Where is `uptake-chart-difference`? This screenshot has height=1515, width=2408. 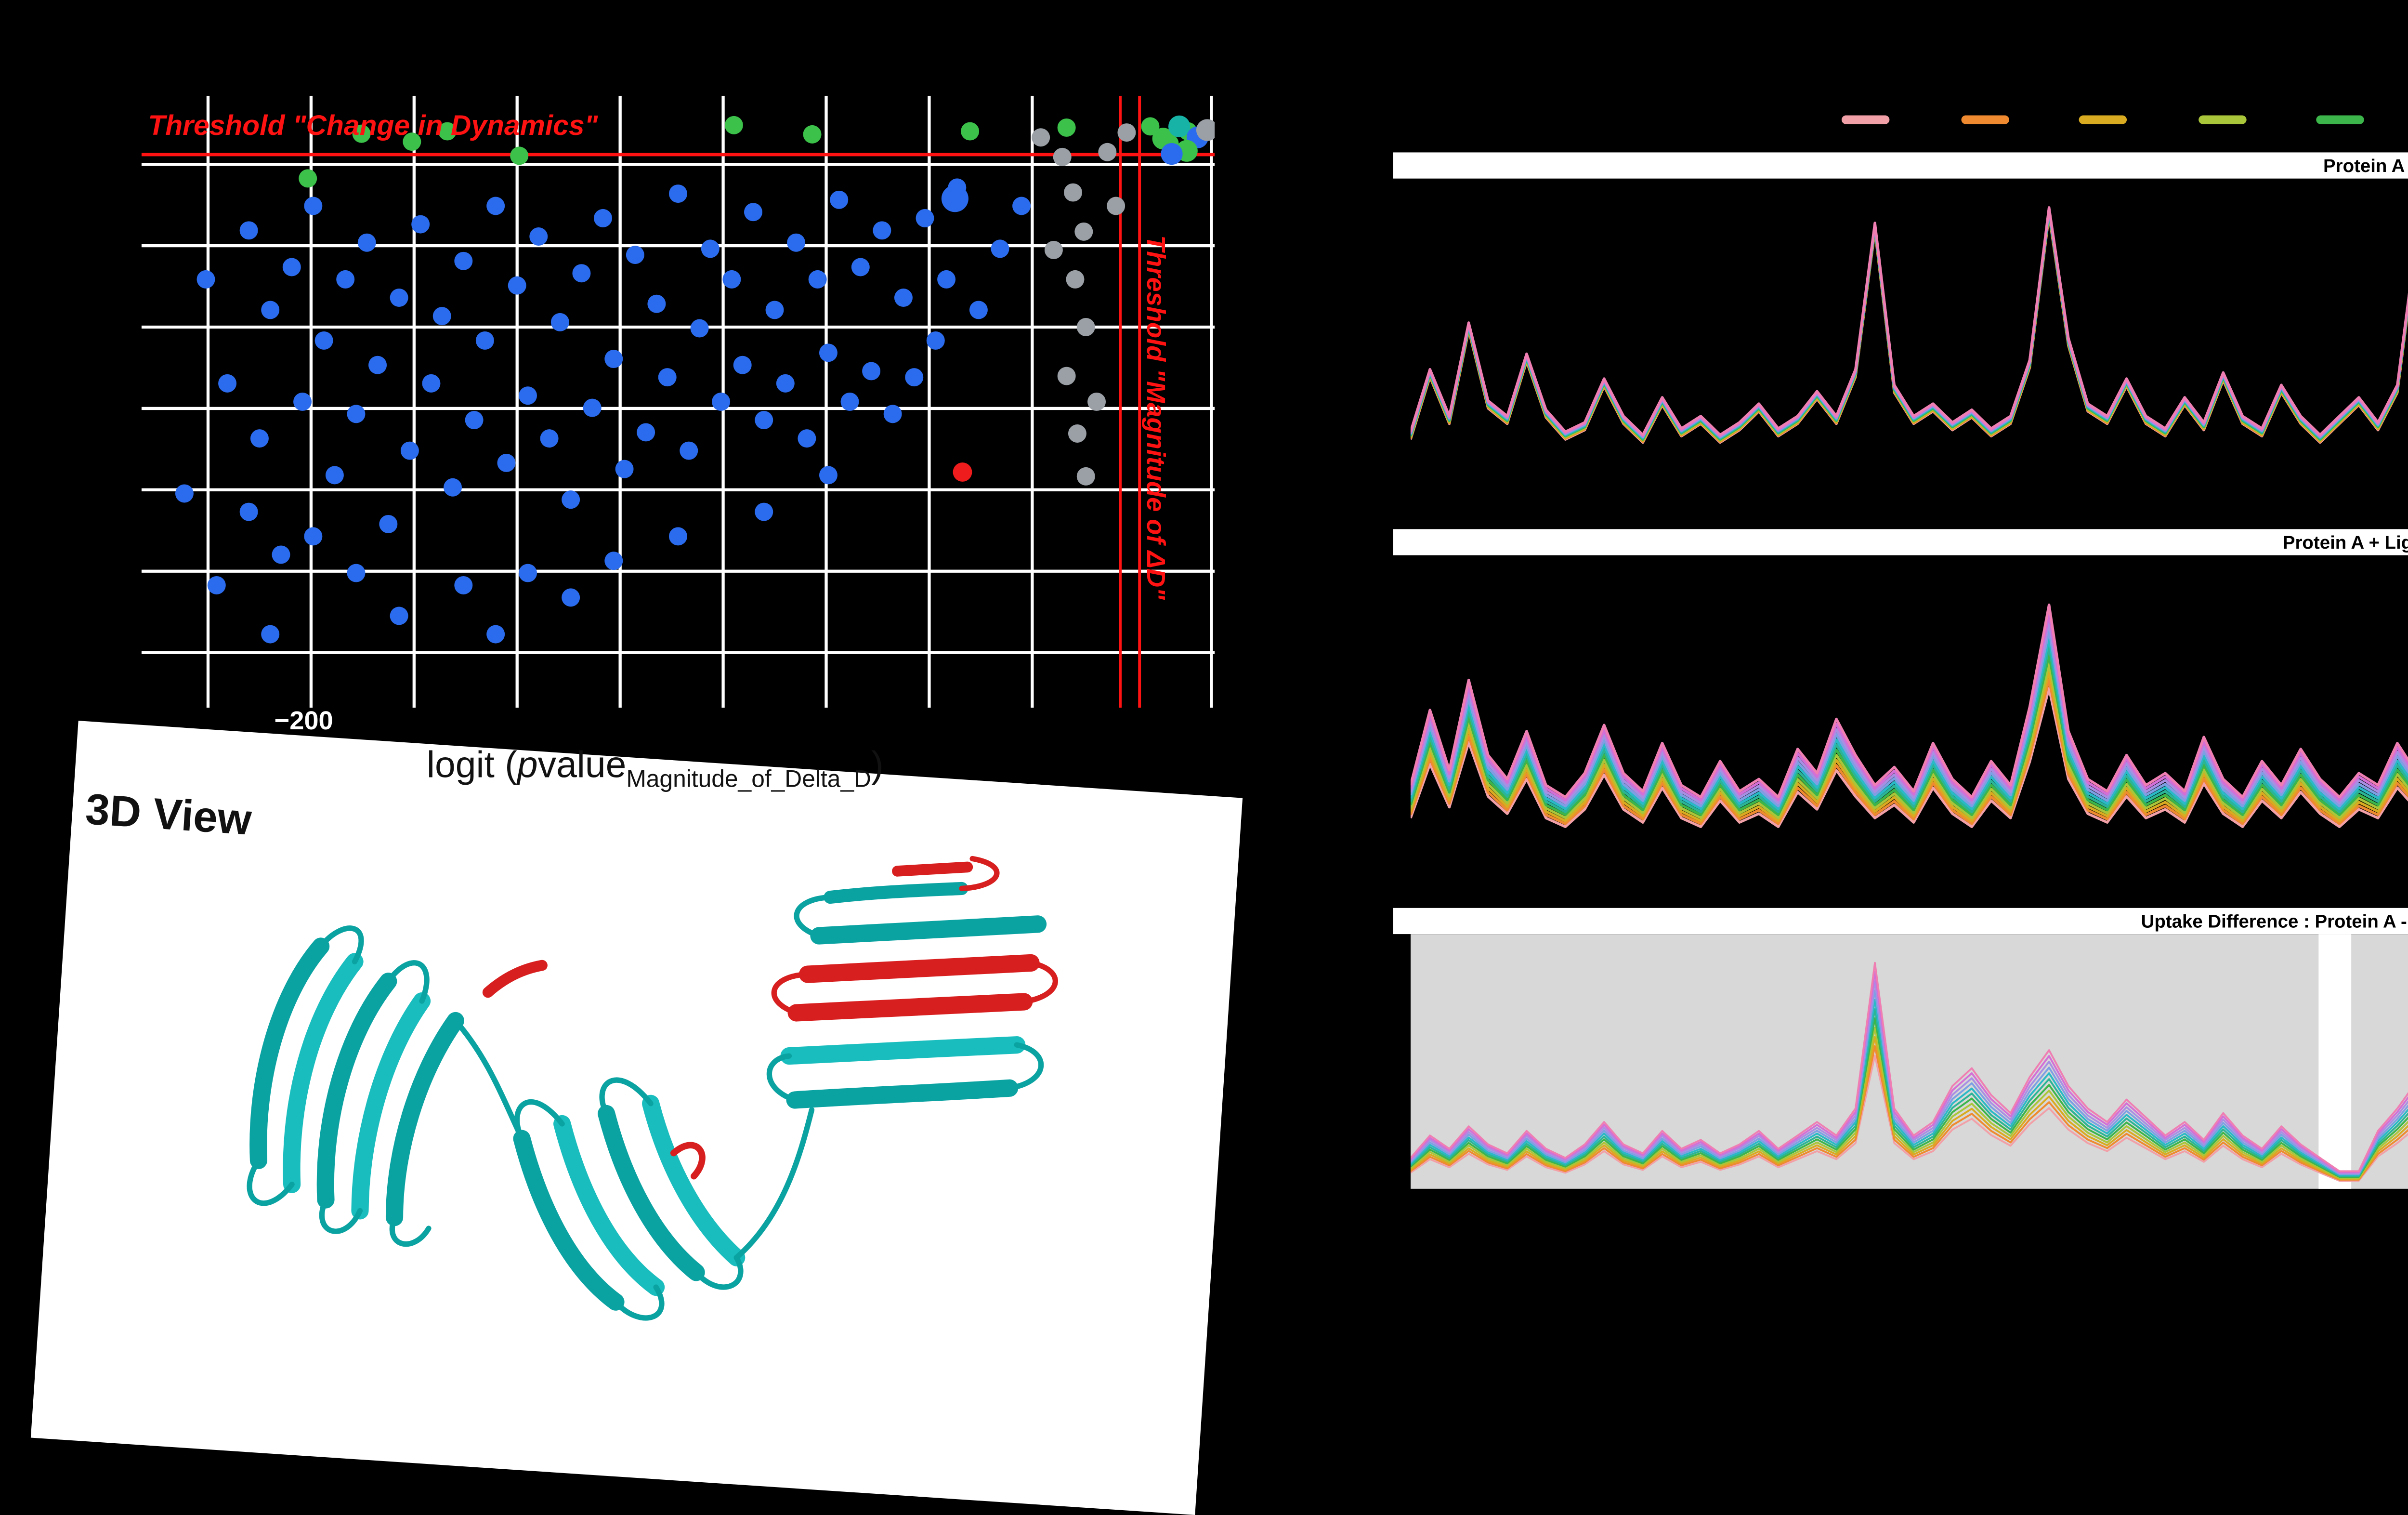
uptake-chart-difference is located at coordinates (1909, 1061).